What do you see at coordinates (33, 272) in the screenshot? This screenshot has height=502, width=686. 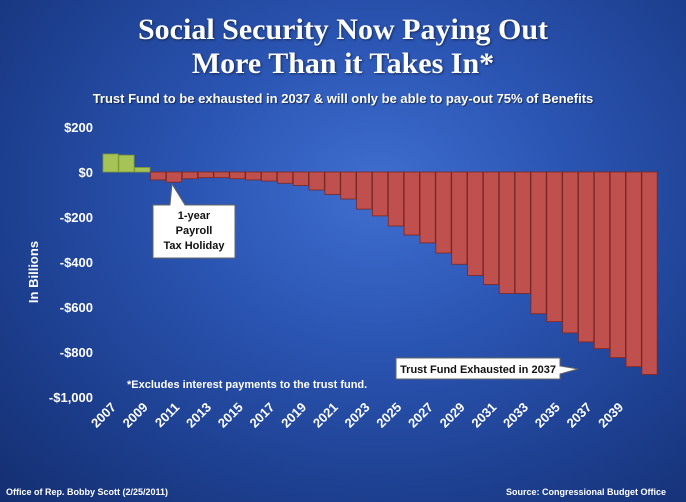 I see `y-axis-label: In Billions` at bounding box center [33, 272].